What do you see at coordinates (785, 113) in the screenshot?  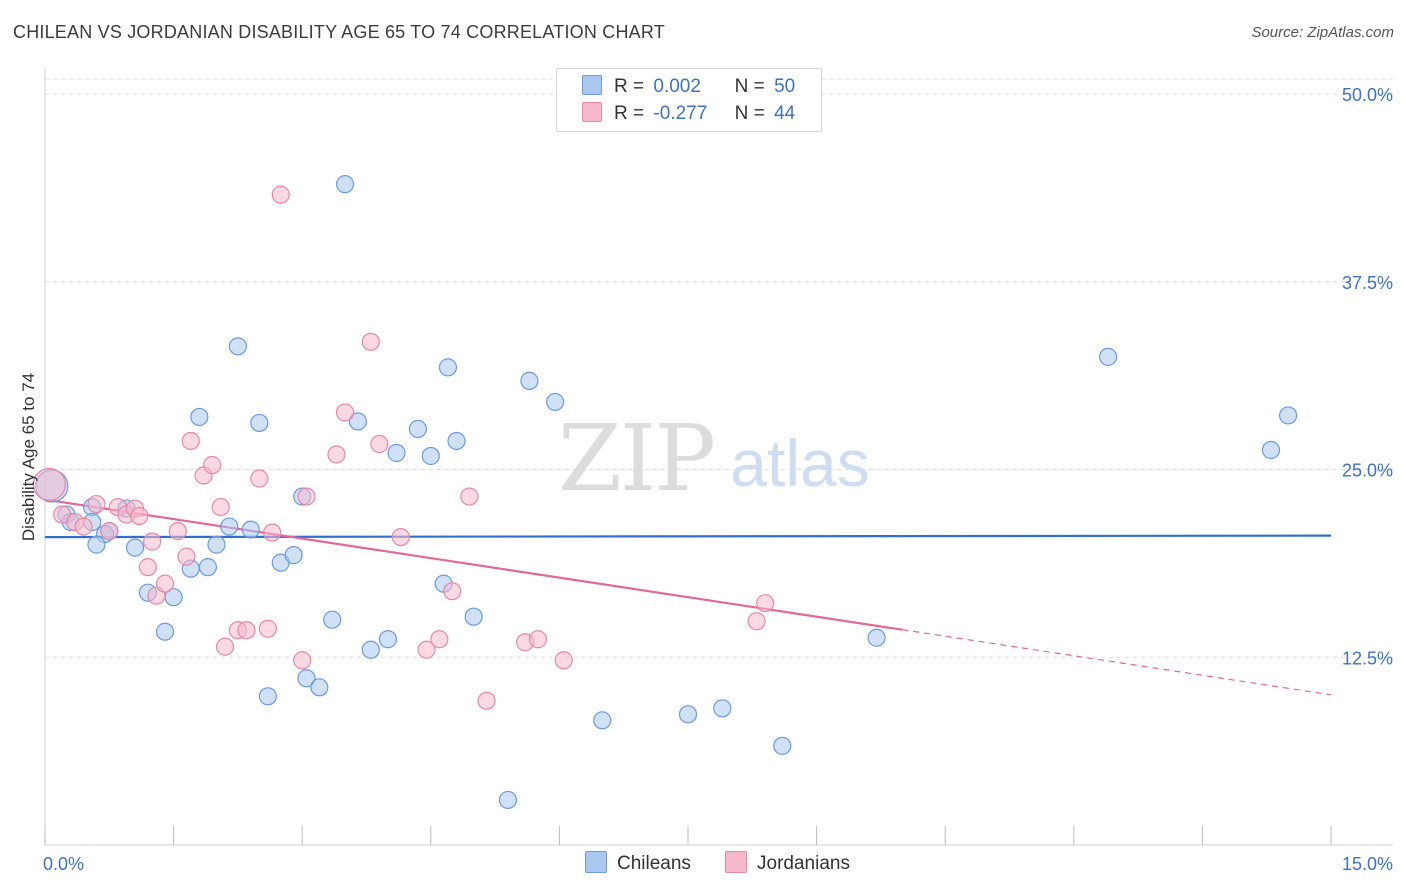 I see `legend-n-value-jordanians: 44` at bounding box center [785, 113].